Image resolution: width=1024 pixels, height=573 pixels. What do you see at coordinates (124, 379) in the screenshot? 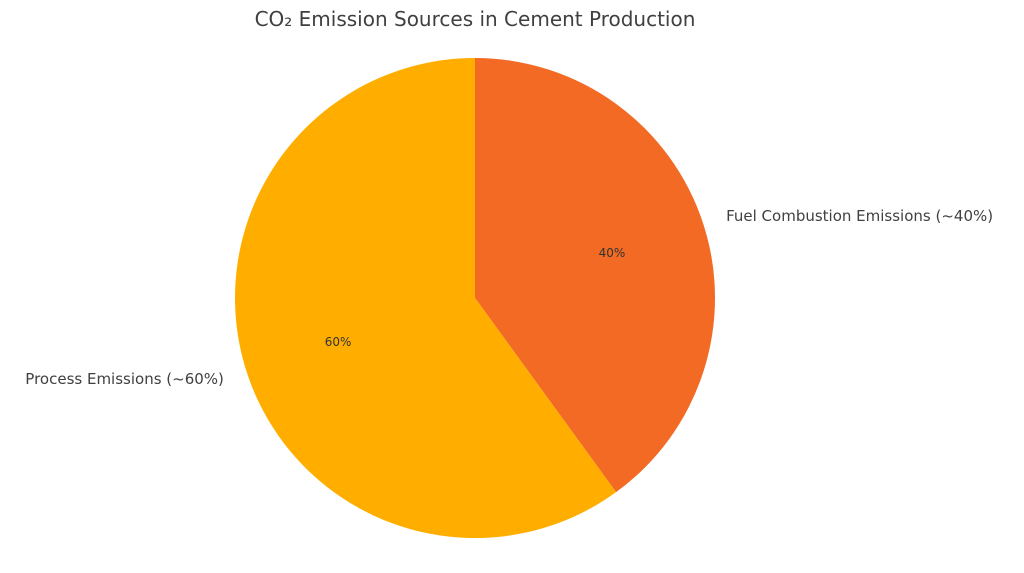
I see `slice-category-label-1: Process Emissions (~60%)` at bounding box center [124, 379].